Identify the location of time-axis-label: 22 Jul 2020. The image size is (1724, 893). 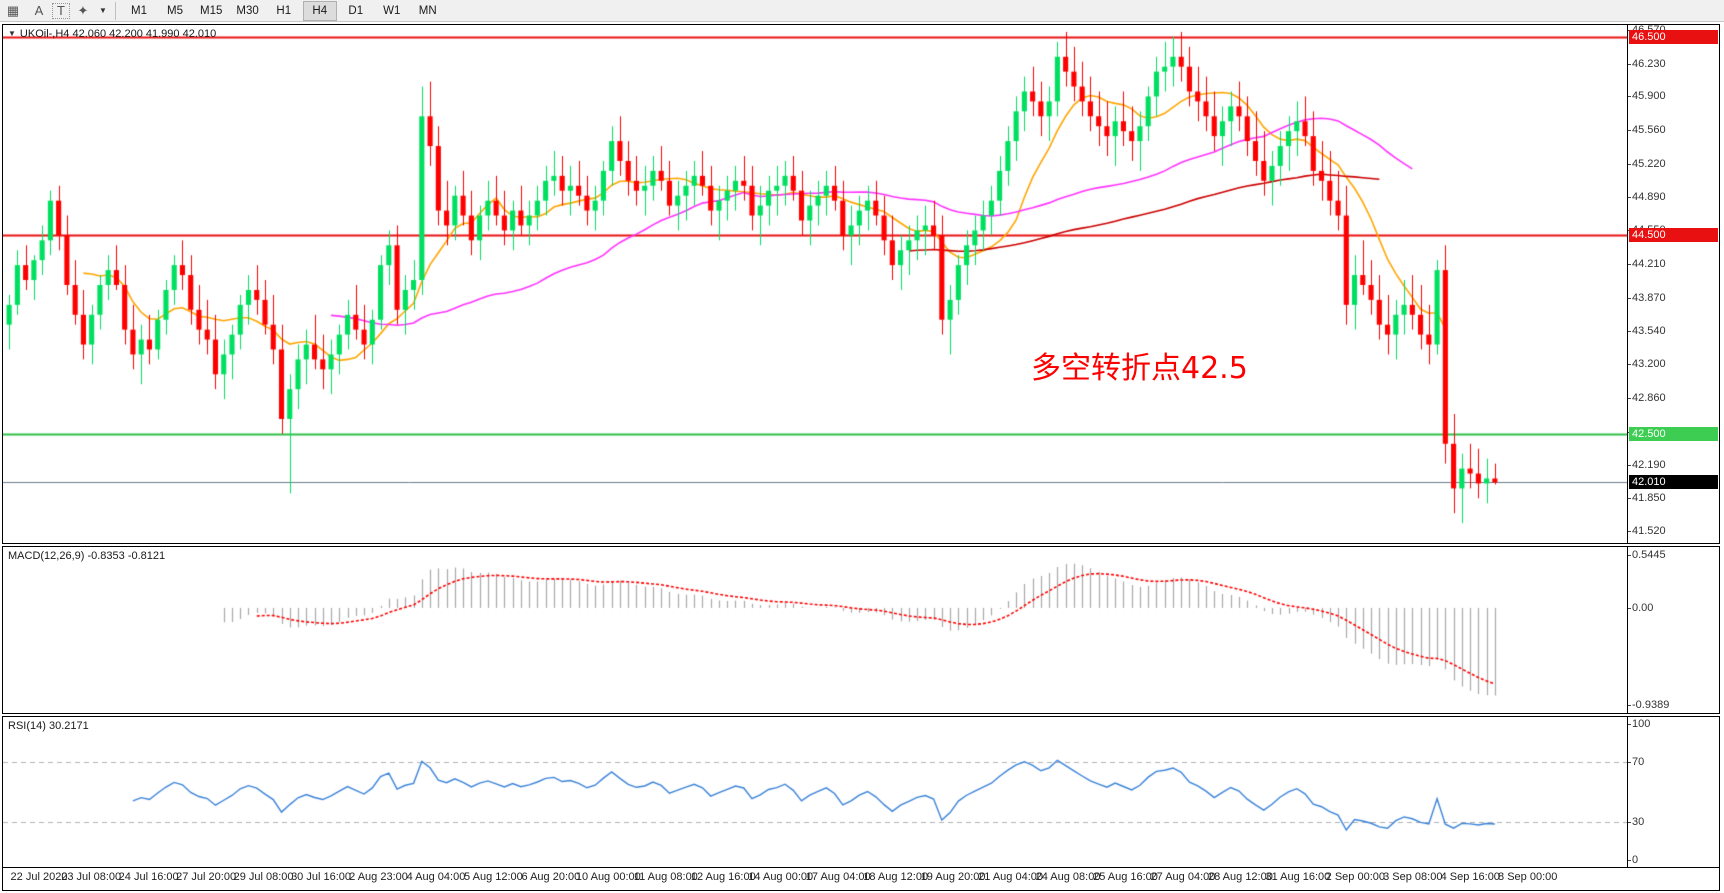
(39, 877).